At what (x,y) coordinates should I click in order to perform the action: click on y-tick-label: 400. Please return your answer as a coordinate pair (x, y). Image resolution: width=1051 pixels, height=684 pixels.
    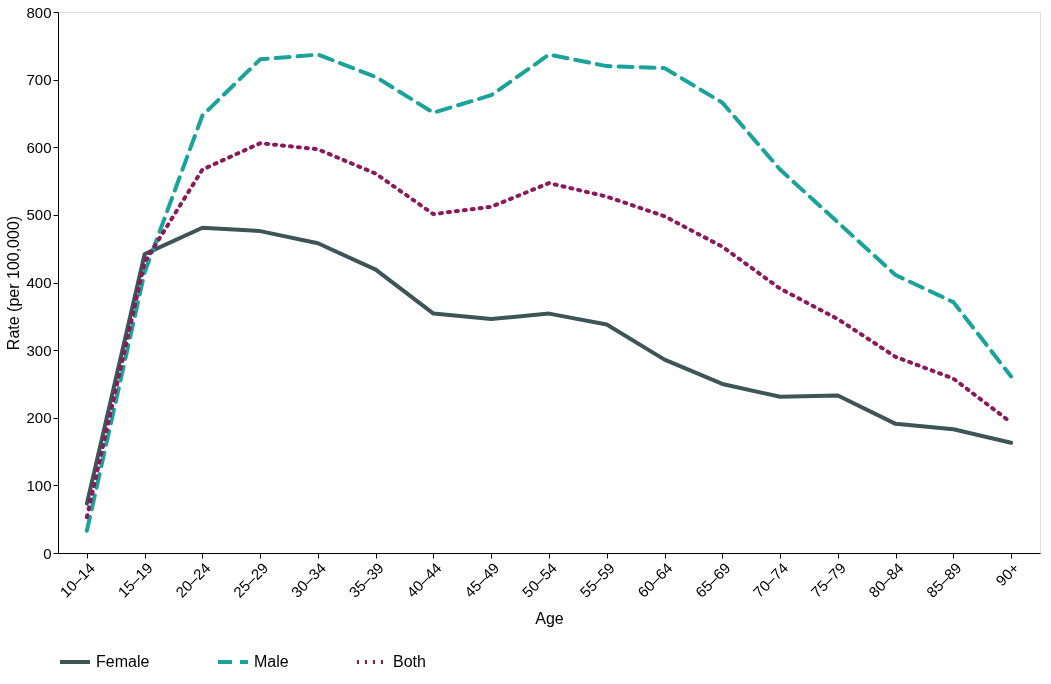
    Looking at the image, I should click on (39, 282).